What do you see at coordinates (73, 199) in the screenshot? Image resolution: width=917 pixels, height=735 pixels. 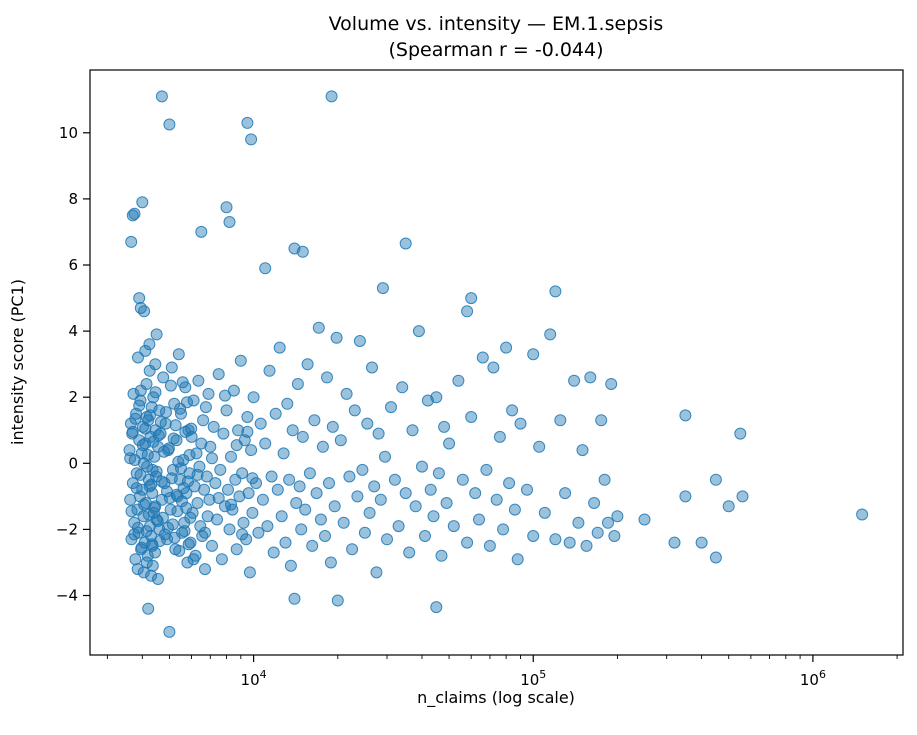 I see `y-tick-label: 8` at bounding box center [73, 199].